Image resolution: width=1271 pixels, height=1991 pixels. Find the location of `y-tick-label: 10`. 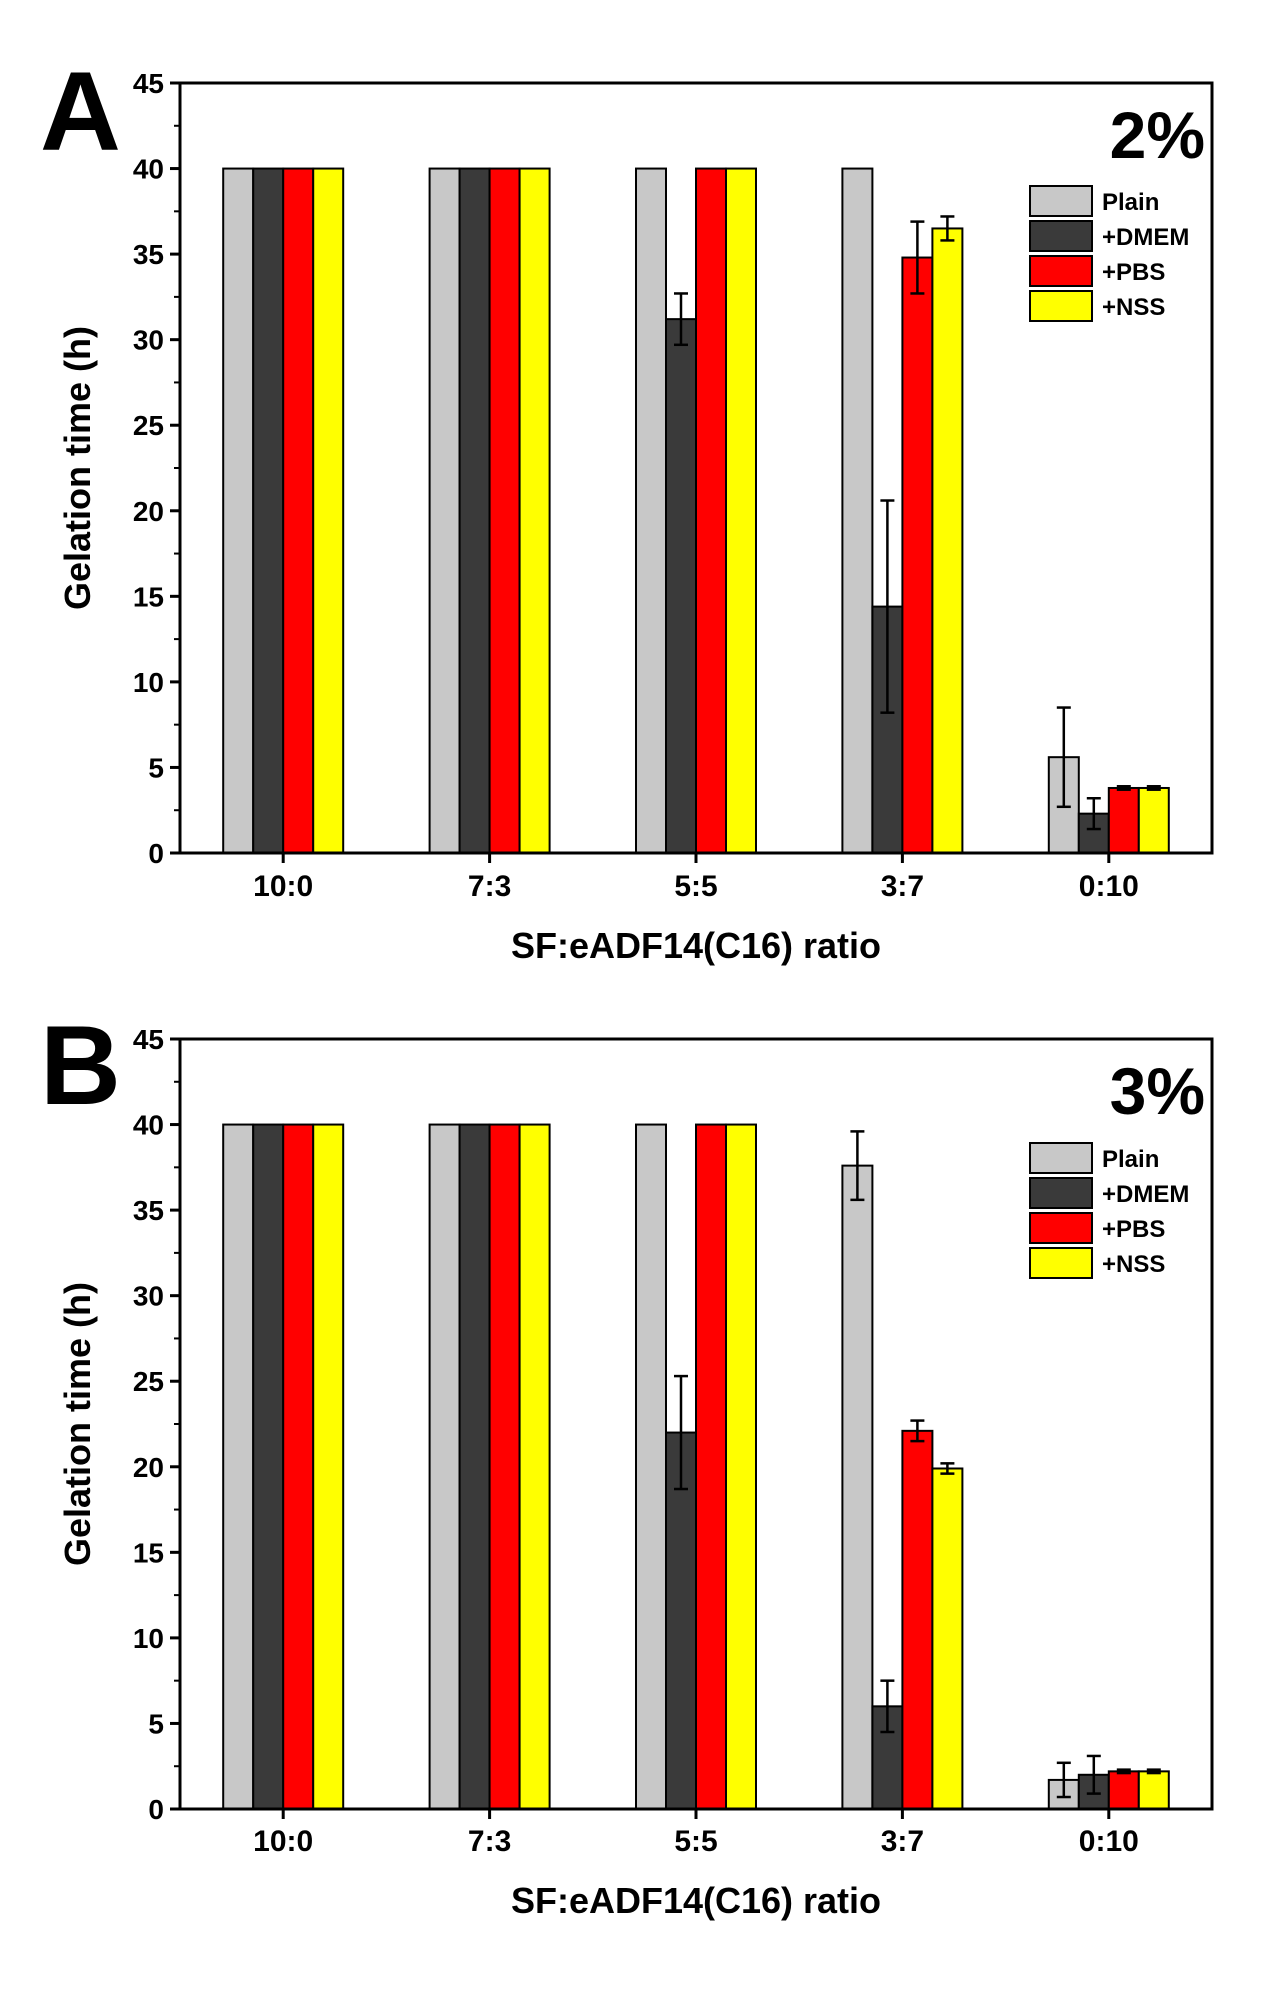

y-tick-label: 10 is located at coordinates (148, 682).